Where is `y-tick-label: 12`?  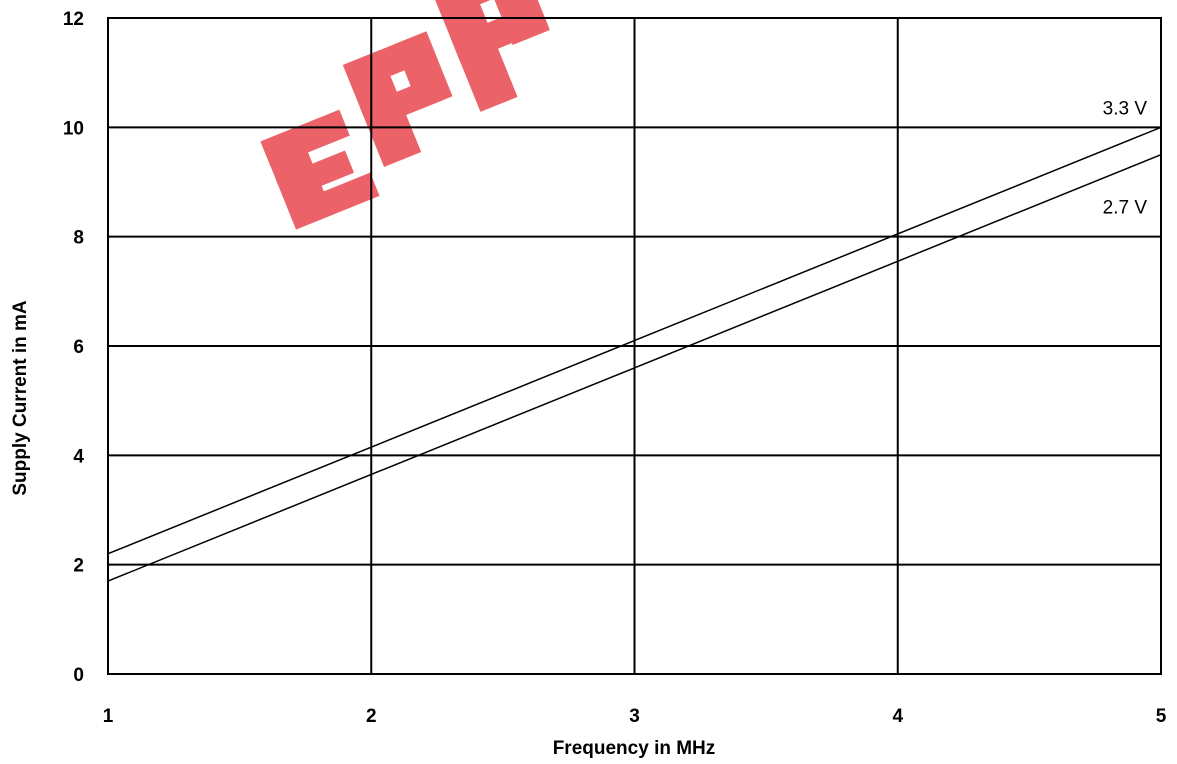 y-tick-label: 12 is located at coordinates (73, 19).